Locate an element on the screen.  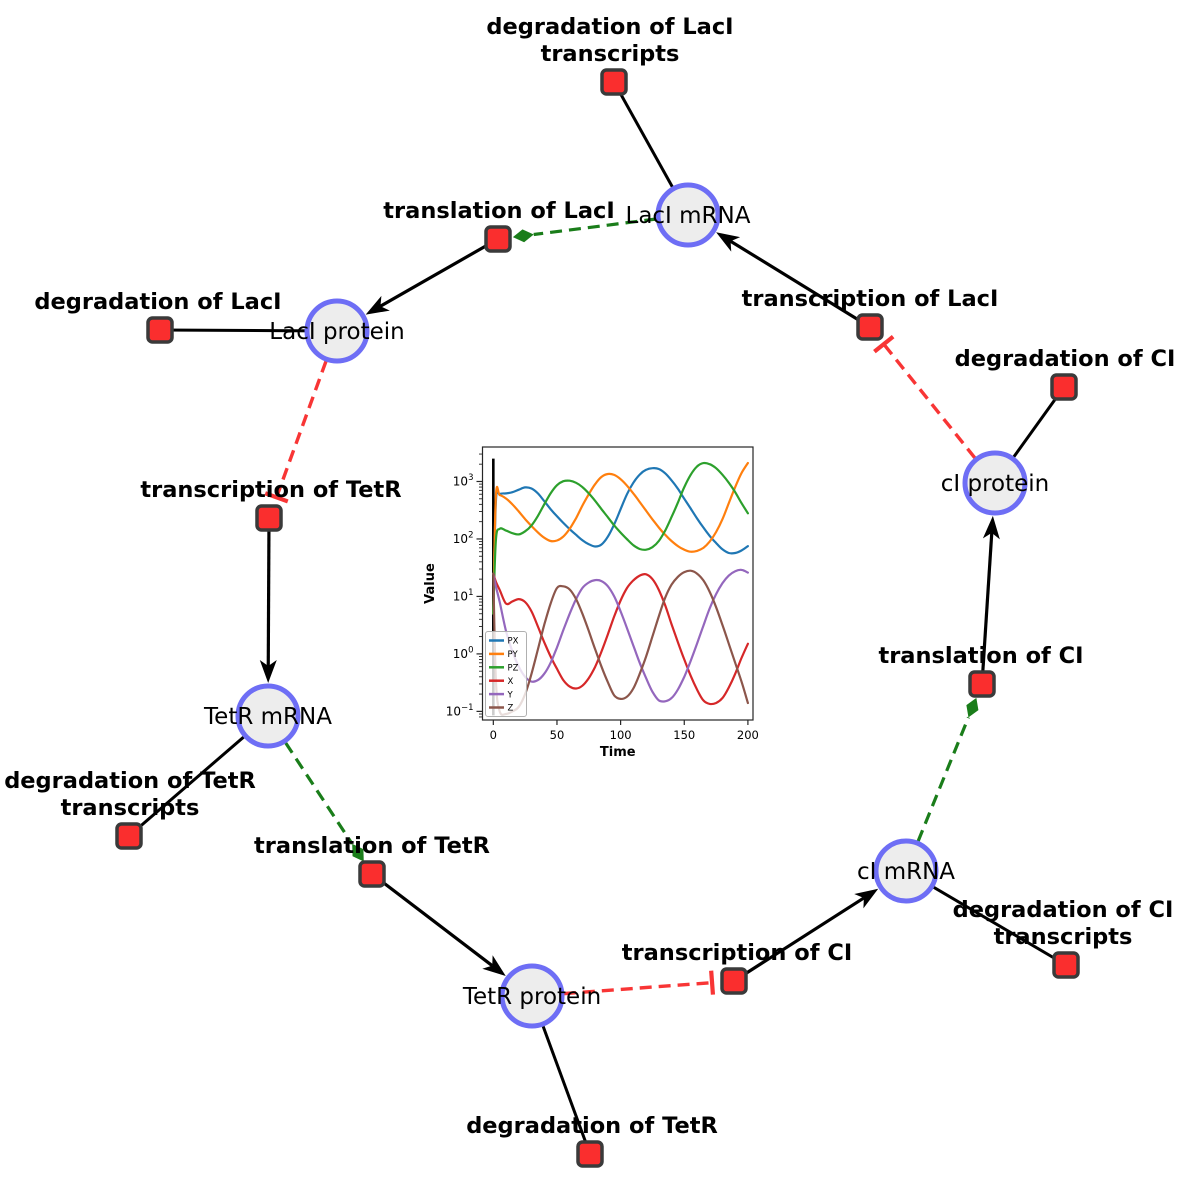
edge-transl_laci-laci_protein is located at coordinates (439, 272).